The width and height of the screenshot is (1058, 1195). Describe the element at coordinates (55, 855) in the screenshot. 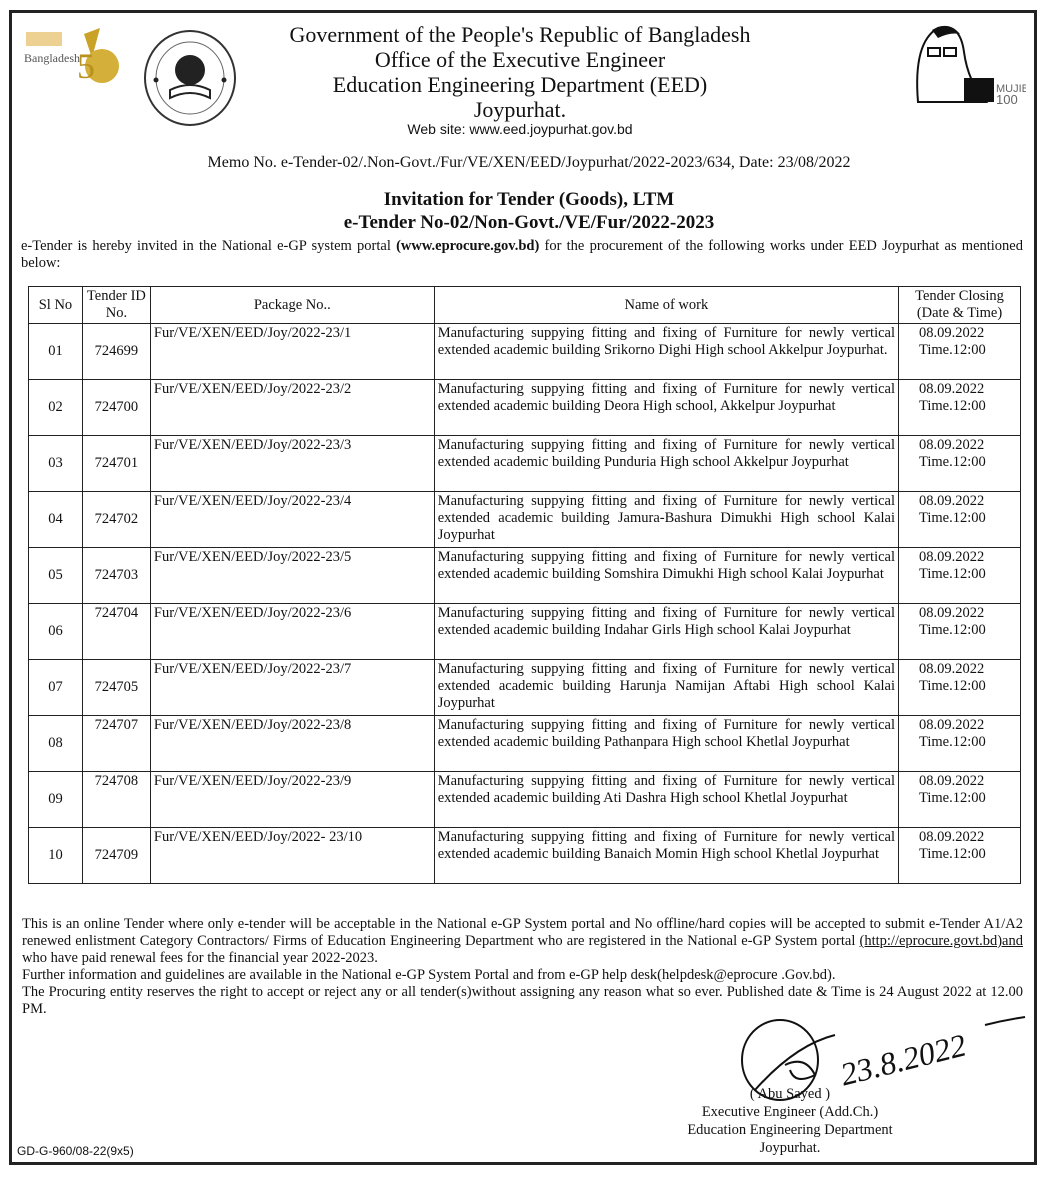

I see `sl-no-cell: 10` at that location.